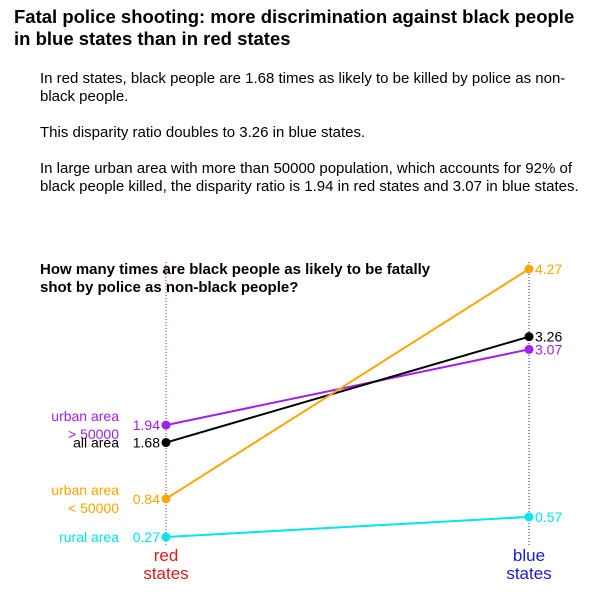  I want to click on point-rural-blue, so click(529, 517).